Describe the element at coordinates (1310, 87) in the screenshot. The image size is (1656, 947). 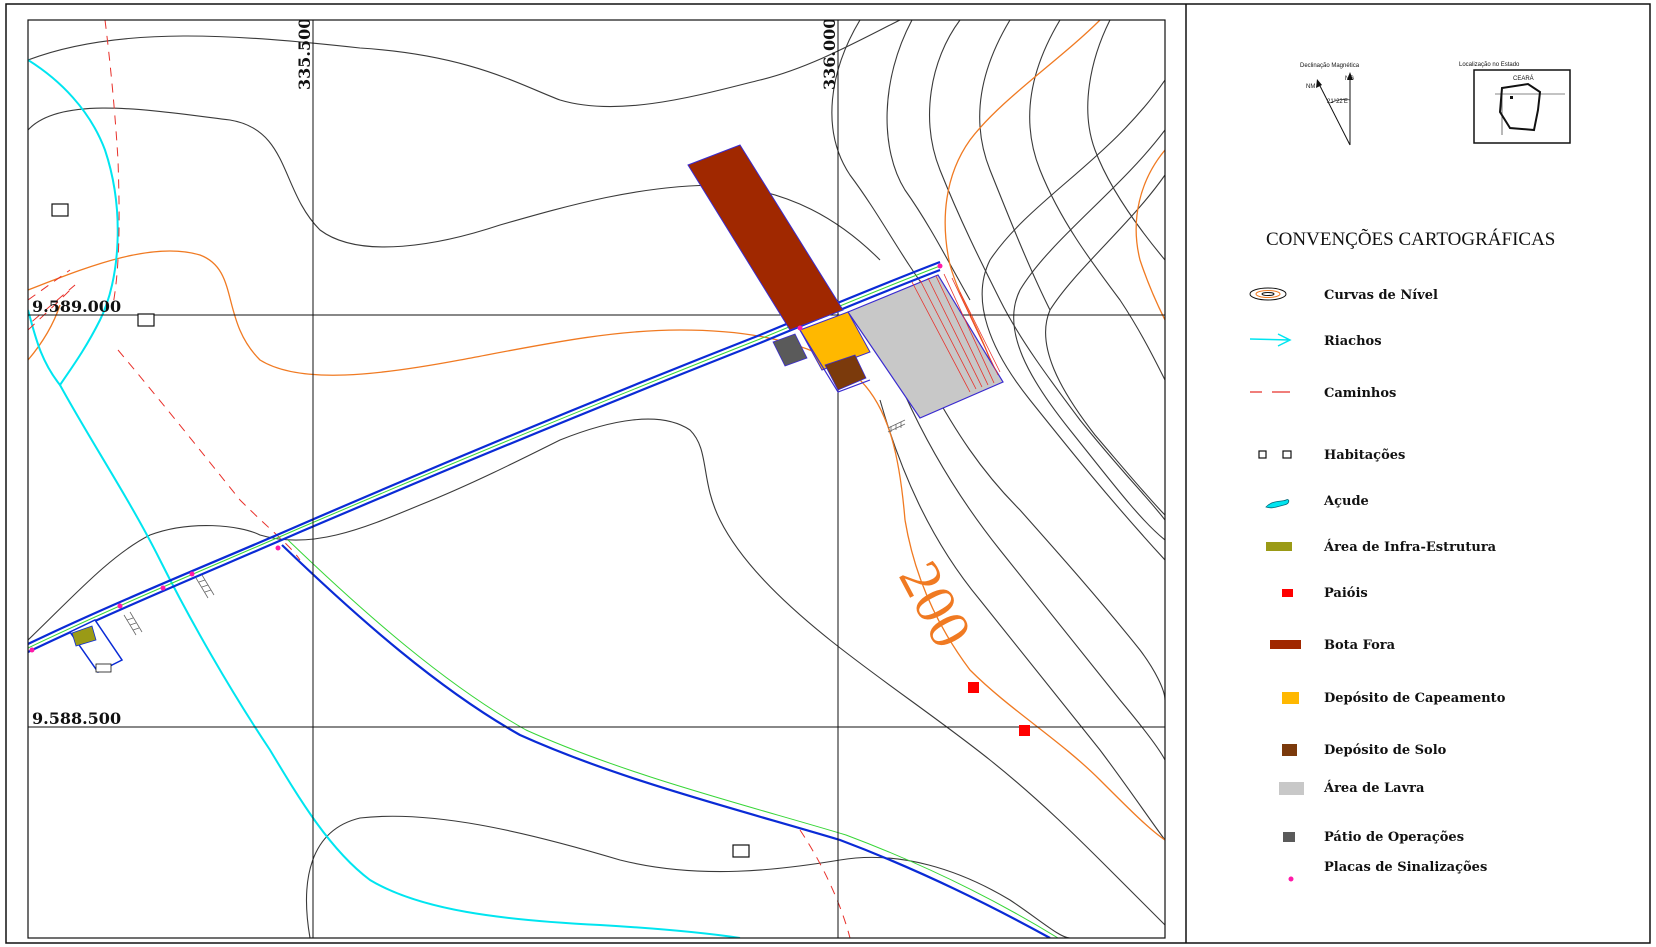
I see `declination-nm: NM` at that location.